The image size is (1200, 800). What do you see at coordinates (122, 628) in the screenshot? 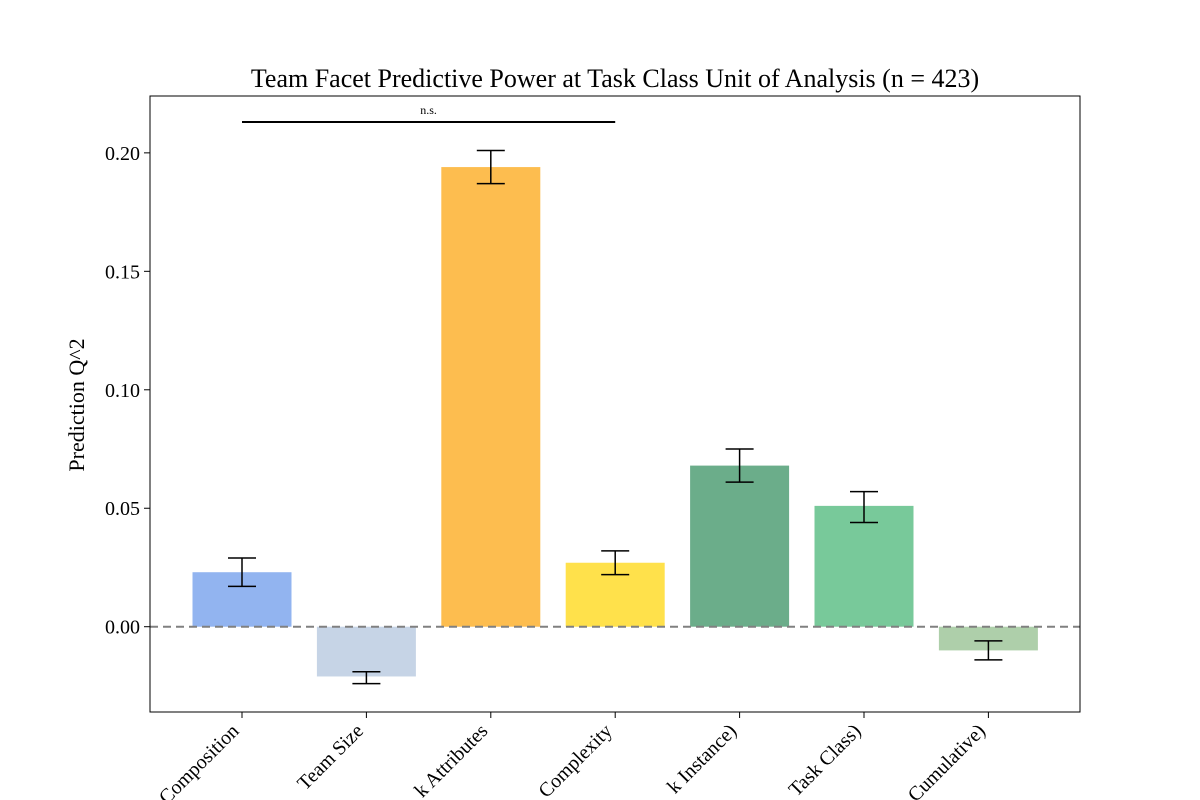
I see `y-tick-label: 0.00` at bounding box center [122, 628].